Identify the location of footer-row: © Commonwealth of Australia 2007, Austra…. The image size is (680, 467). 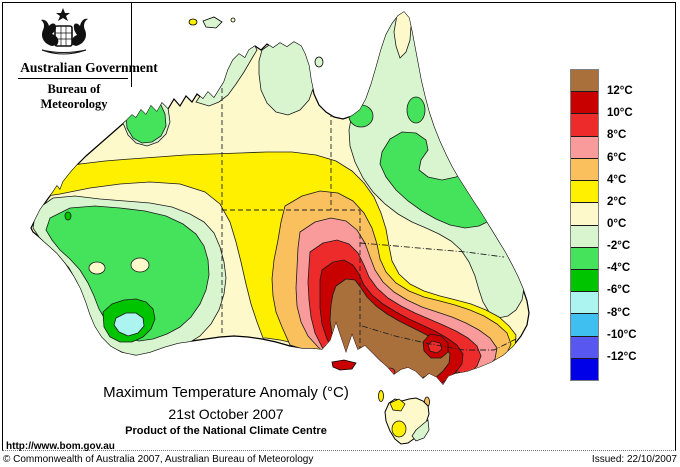
(340, 459).